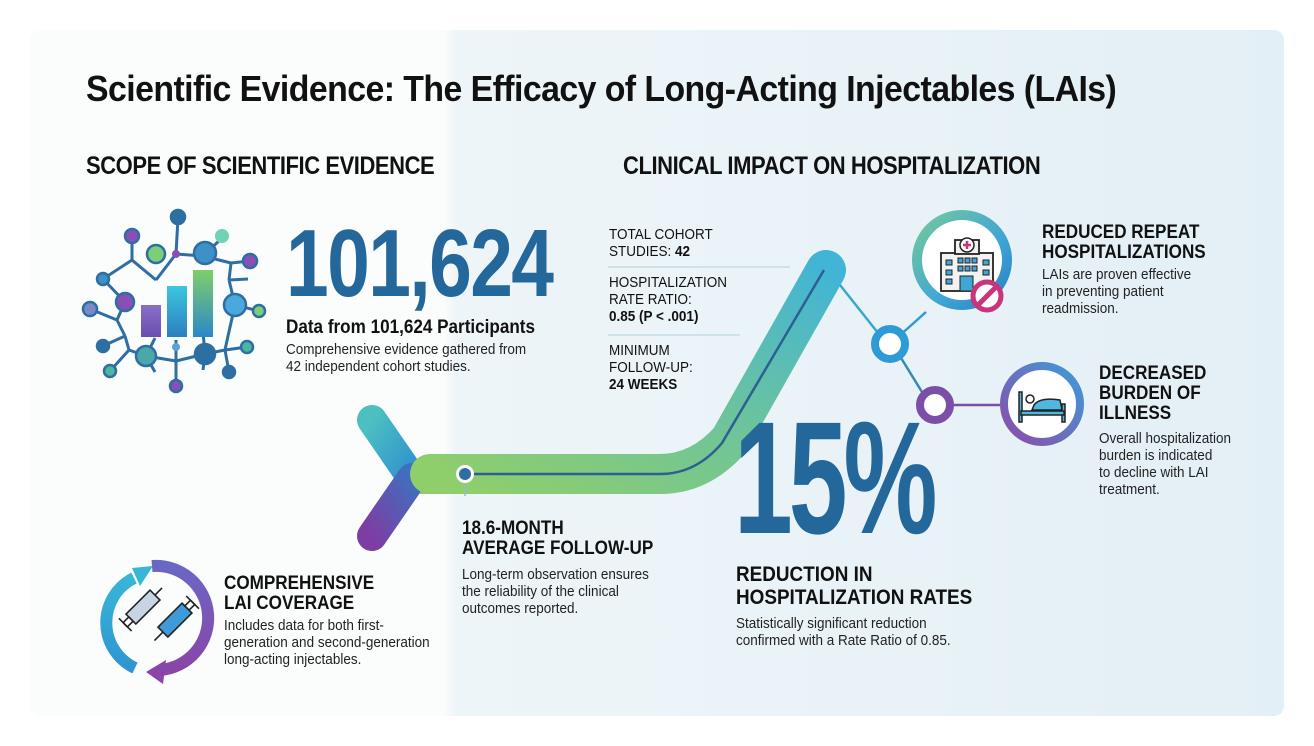 This screenshot has height=746, width=1314. Describe the element at coordinates (392, 478) in the screenshot. I see `chevron-arrow-graphic` at that location.